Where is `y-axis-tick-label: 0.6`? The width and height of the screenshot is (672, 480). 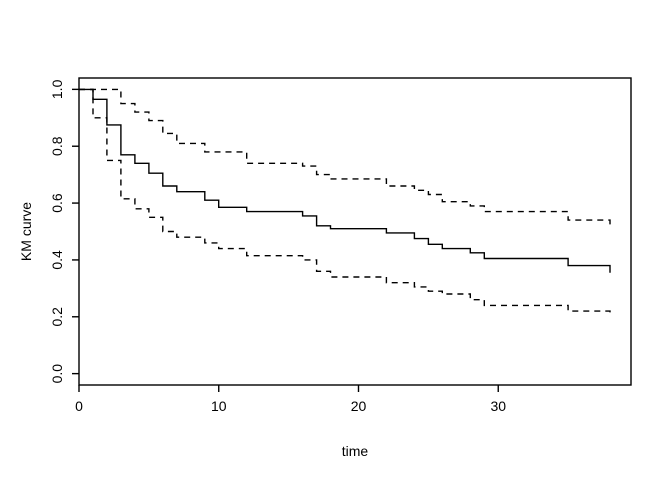
y-axis-tick-label: 0.6 is located at coordinates (57, 203).